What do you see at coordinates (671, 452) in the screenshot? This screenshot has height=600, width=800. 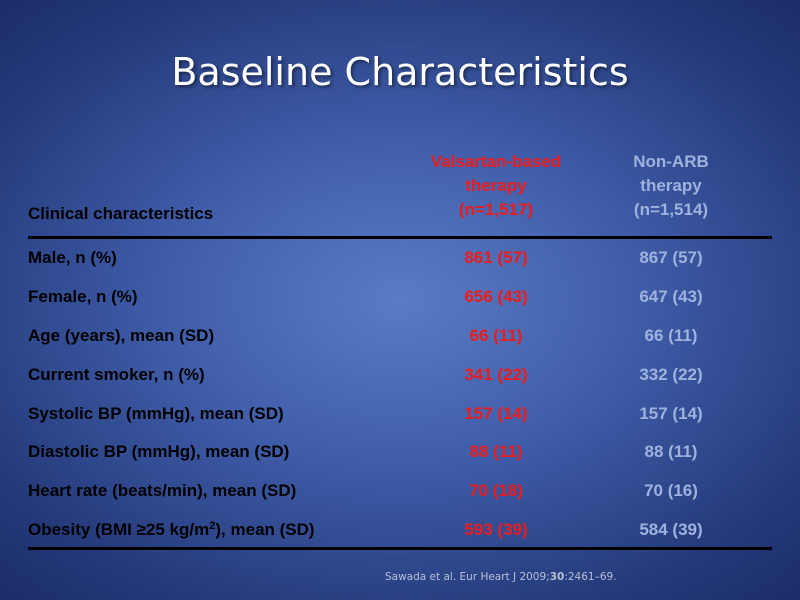 I see `non-arb-value: 88 (11)` at bounding box center [671, 452].